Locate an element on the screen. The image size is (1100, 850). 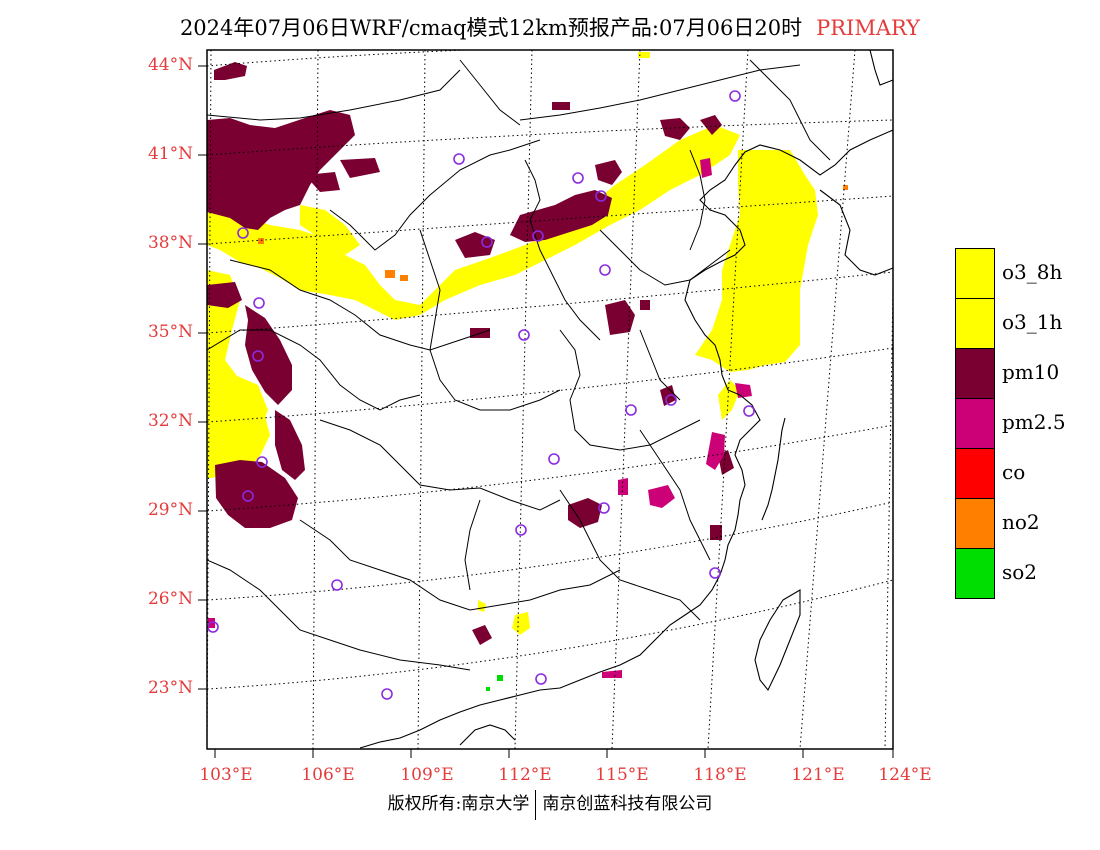
lat-label: 32°N is located at coordinates (170, 421).